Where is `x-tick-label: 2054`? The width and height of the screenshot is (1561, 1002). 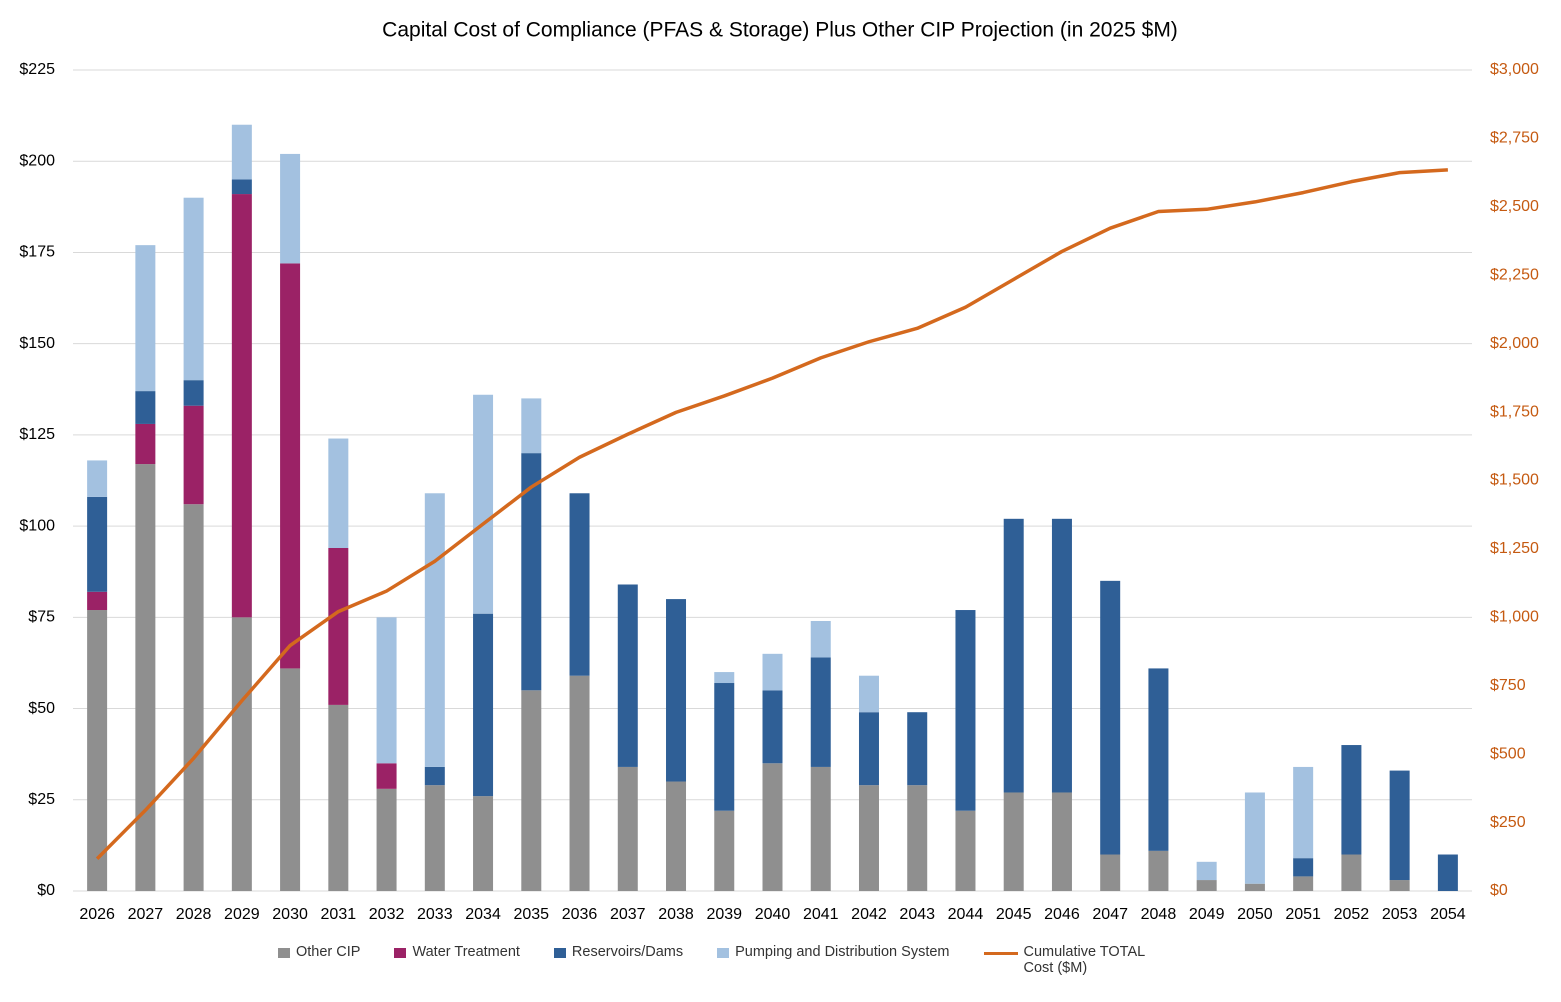
x-tick-label: 2054 is located at coordinates (1448, 914).